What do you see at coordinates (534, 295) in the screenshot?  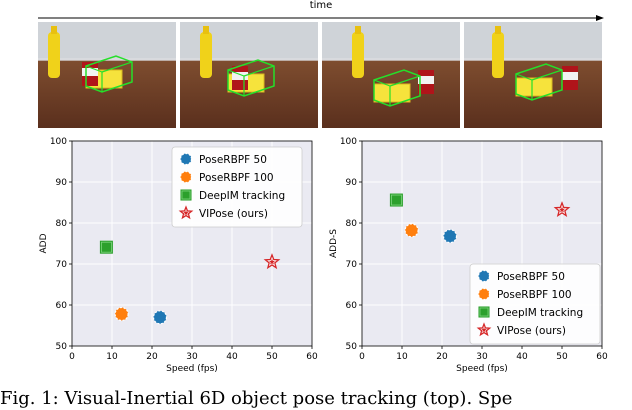 I see `legend-label: PoseRBPF 100` at bounding box center [534, 295].